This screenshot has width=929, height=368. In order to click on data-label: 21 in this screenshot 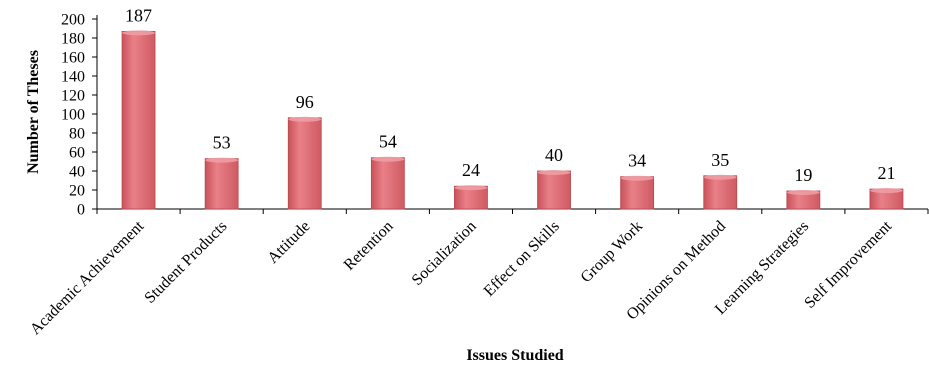, I will do `click(886, 173)`.